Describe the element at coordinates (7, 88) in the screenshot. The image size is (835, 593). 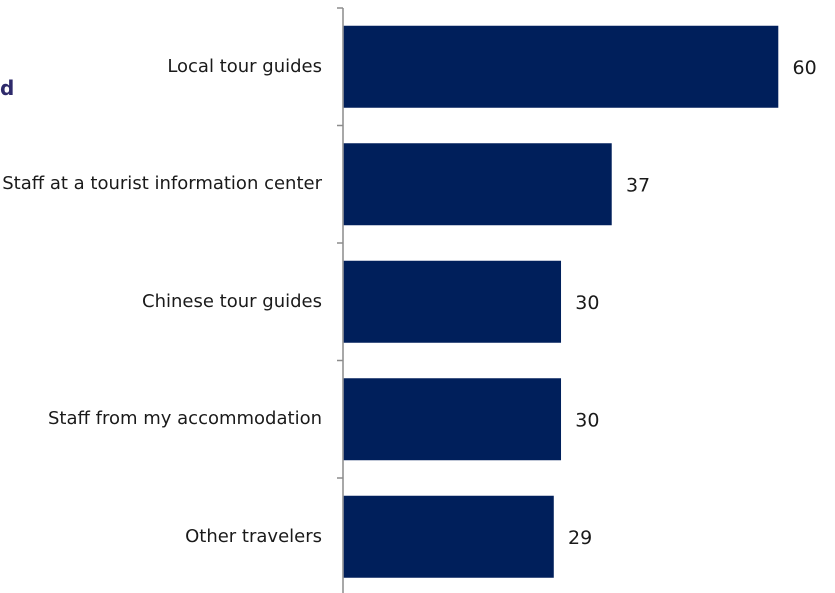
I see `chart-title-fragment: d` at that location.